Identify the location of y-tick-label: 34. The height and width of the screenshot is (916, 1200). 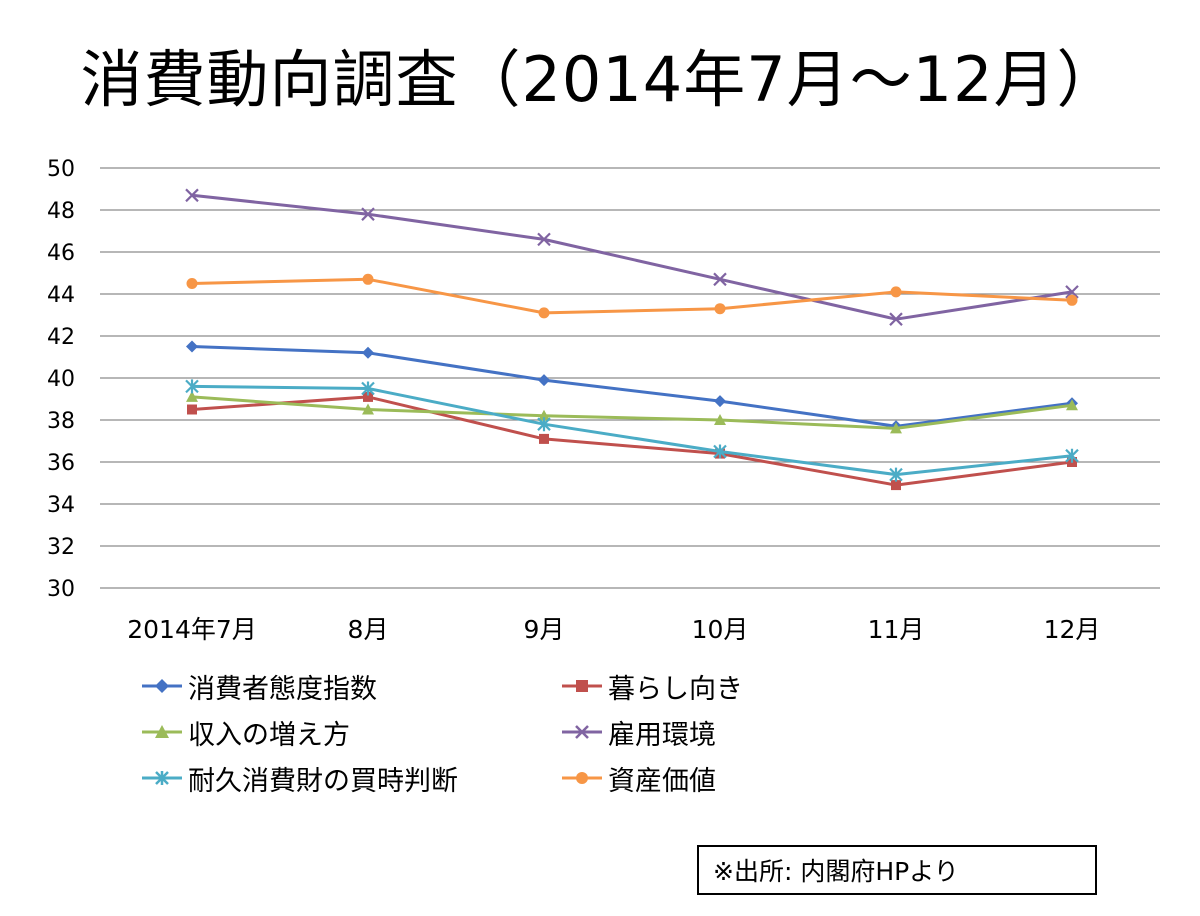
(61, 505).